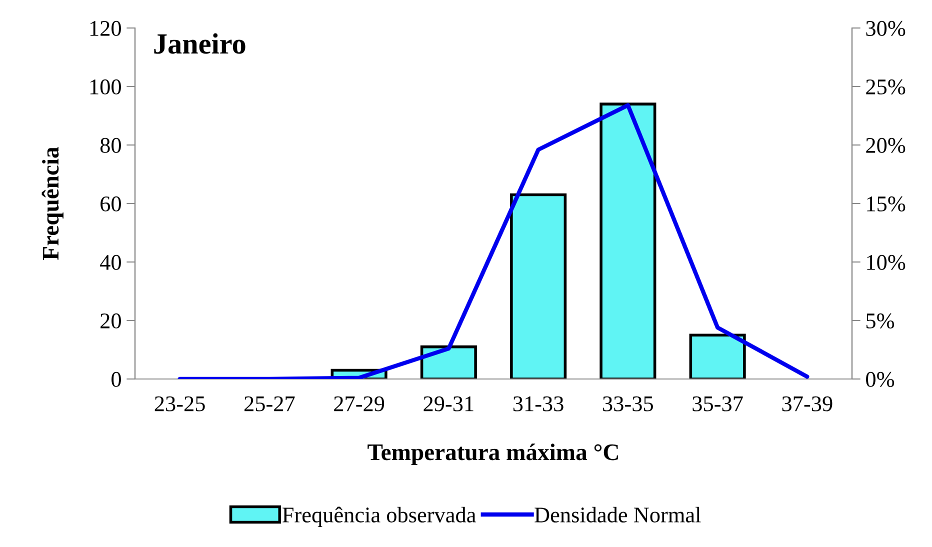 This screenshot has height=547, width=932. Describe the element at coordinates (617, 514) in the screenshot. I see `legend-label: Densidade Normal` at that location.